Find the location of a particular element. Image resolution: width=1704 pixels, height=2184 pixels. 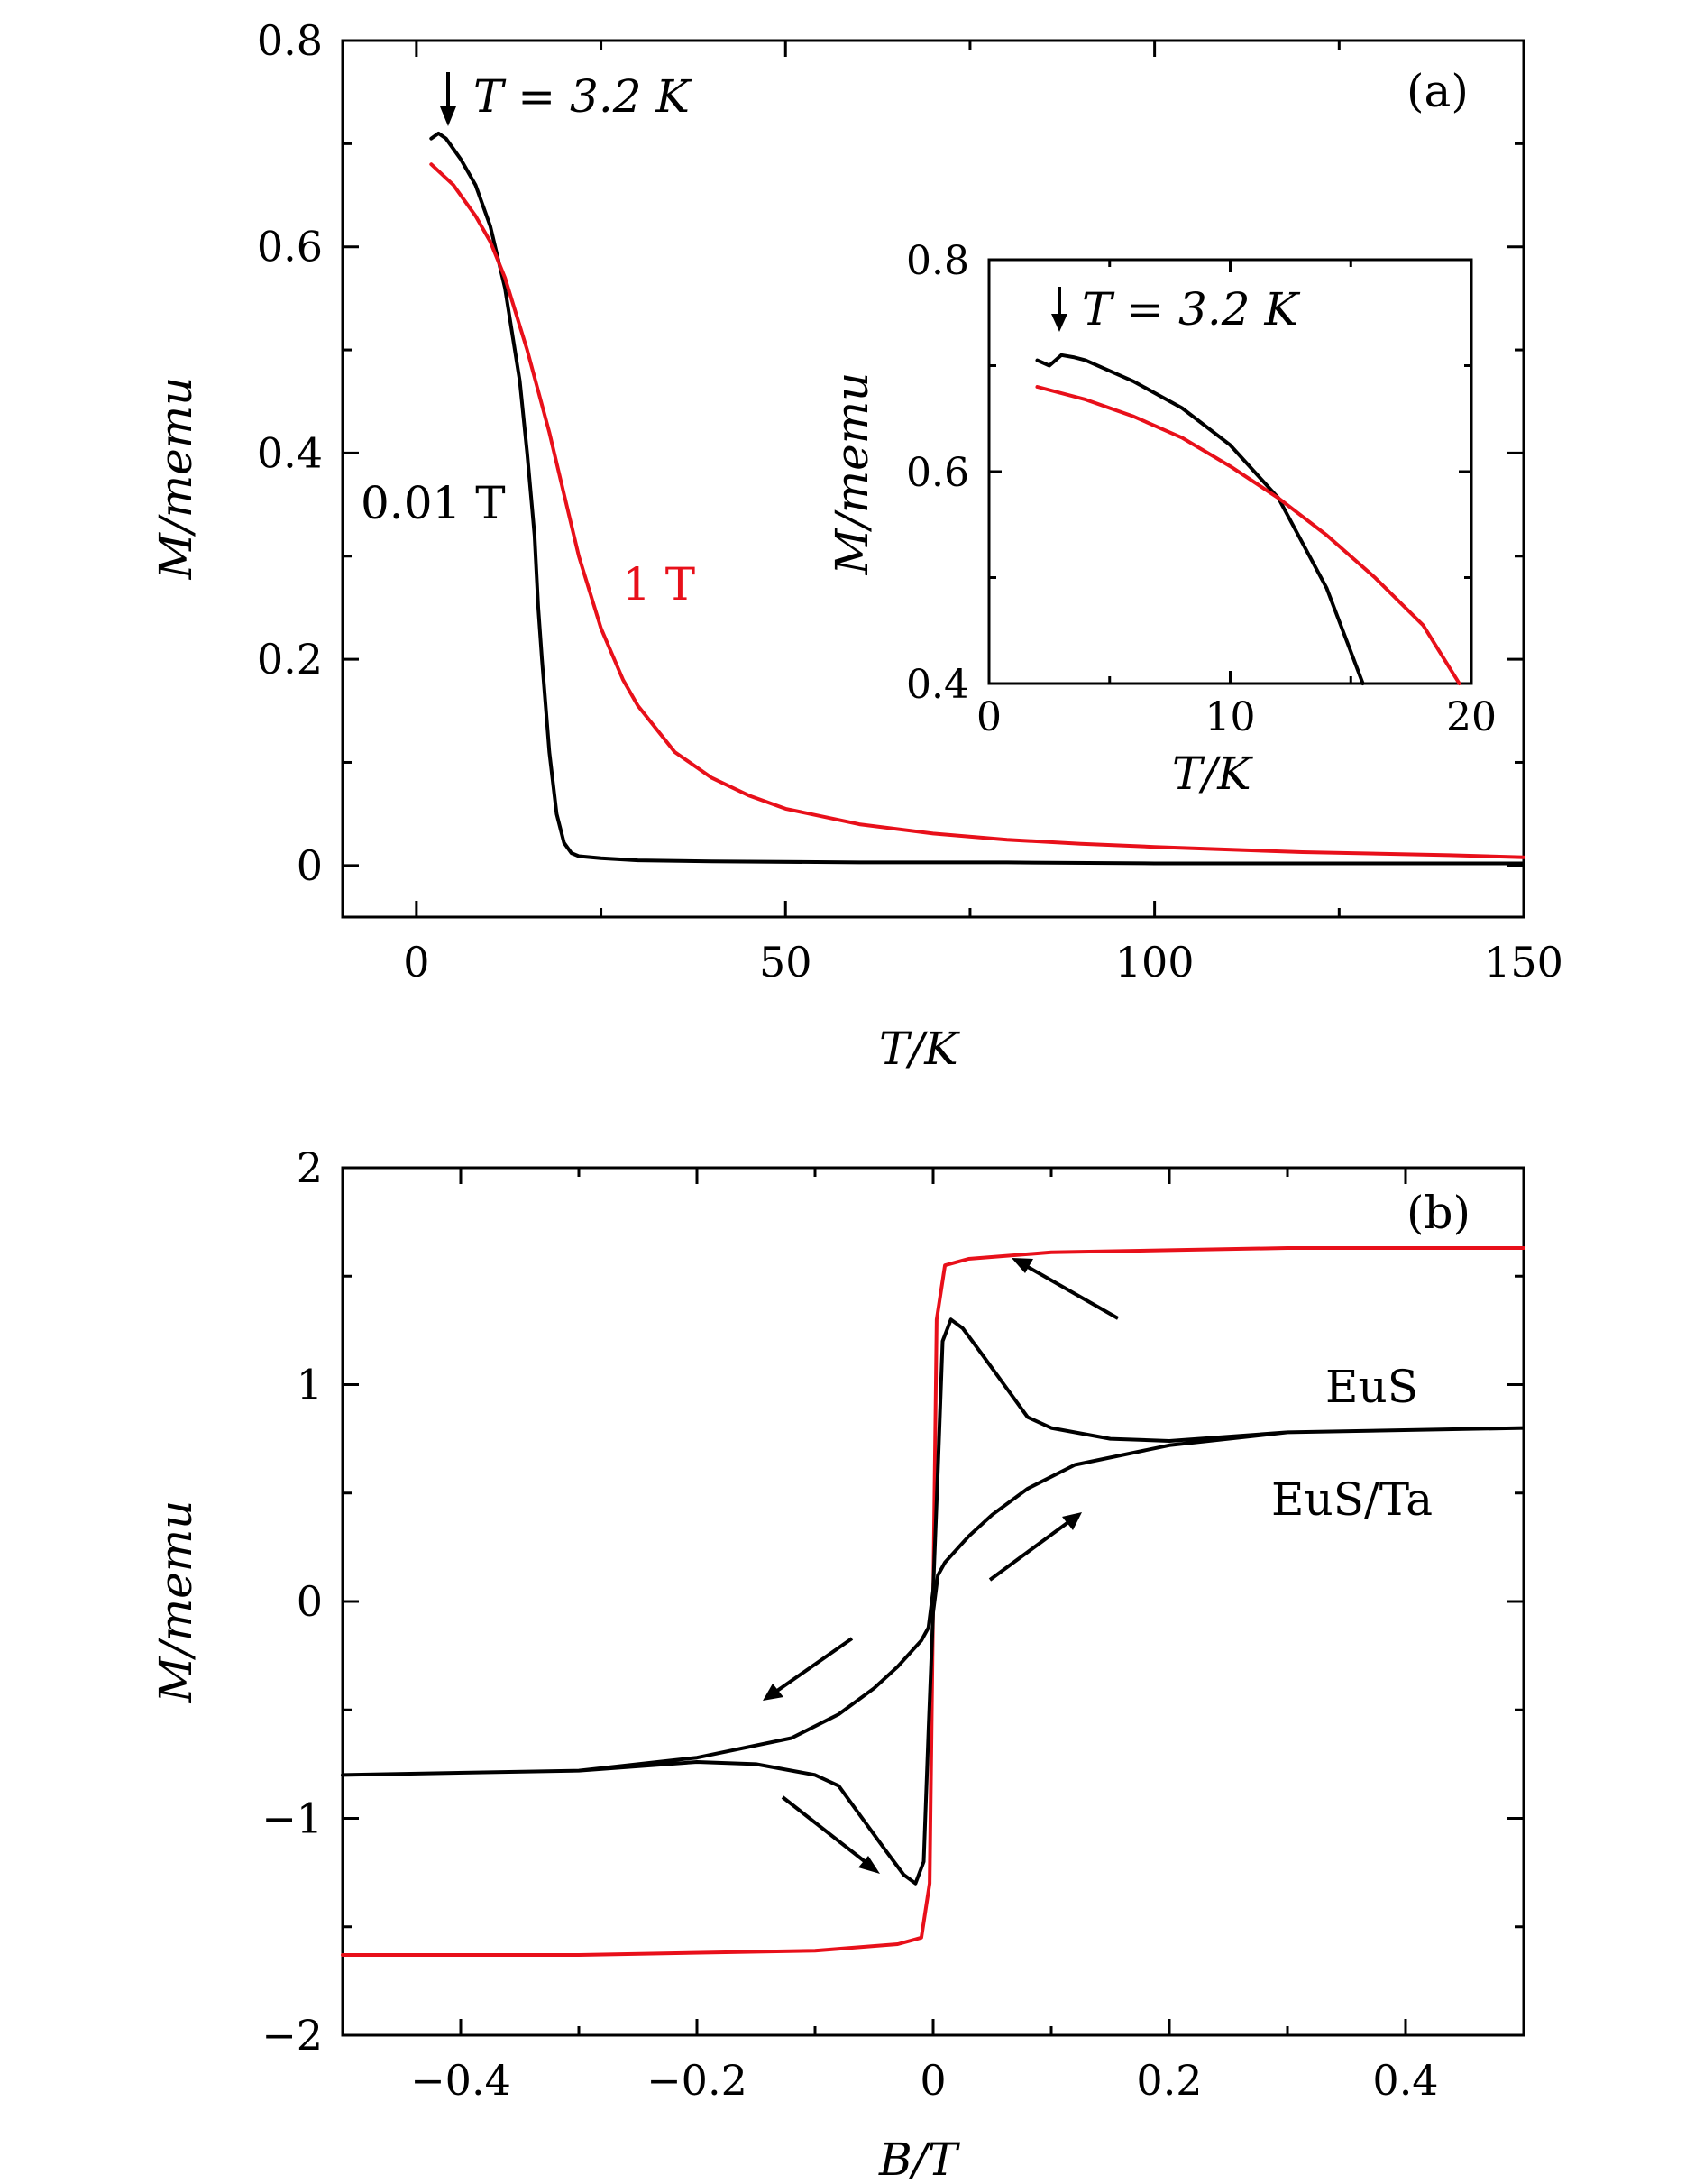

panel-b-ytick-label: −2 is located at coordinates (292, 2035).